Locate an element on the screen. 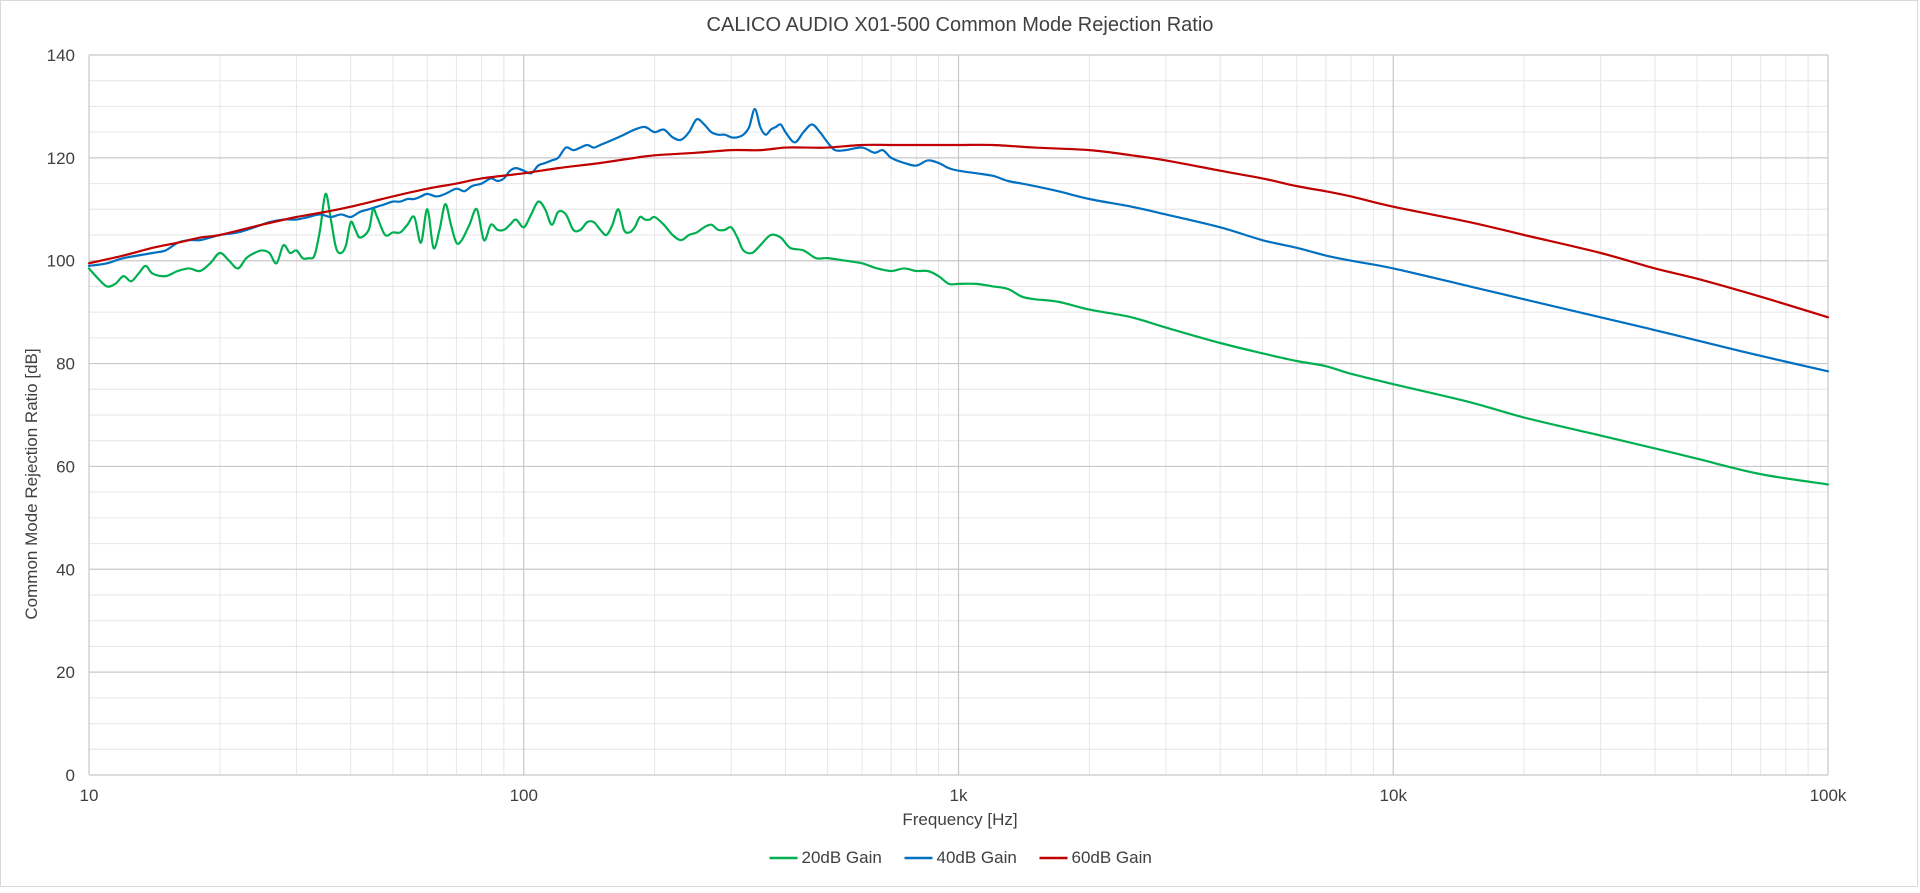  y-tick-label: 80 is located at coordinates (65, 364).